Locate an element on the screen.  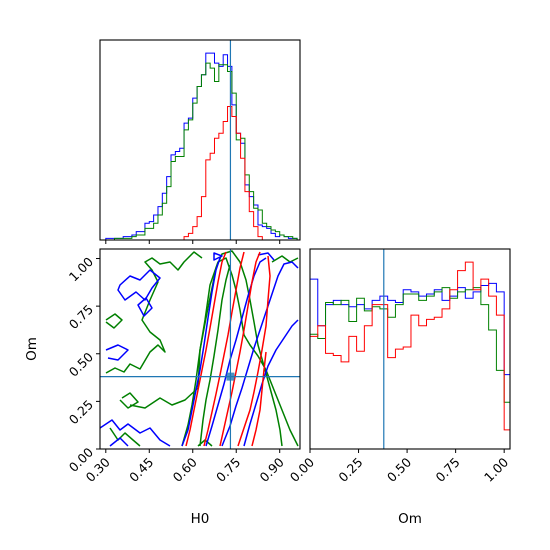
hist-om-series-green is located at coordinates (410, 368).